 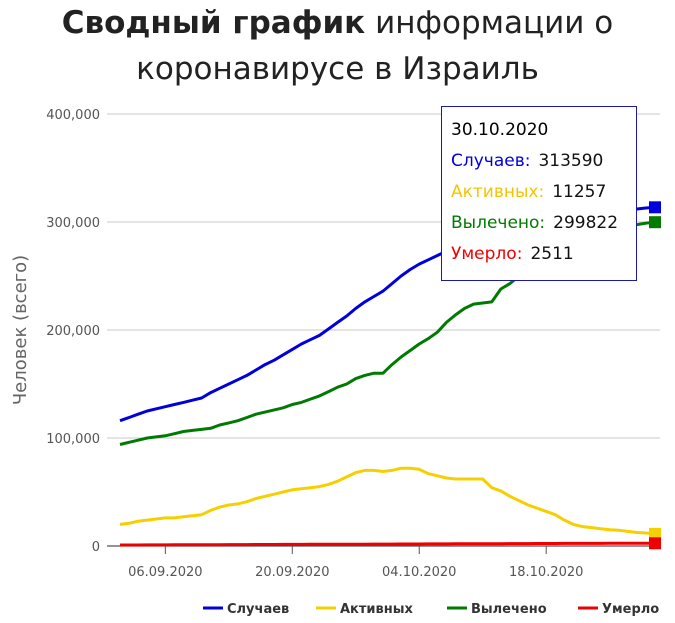 I want to click on title-line-1: Сводный график информации о, so click(x=337, y=23).